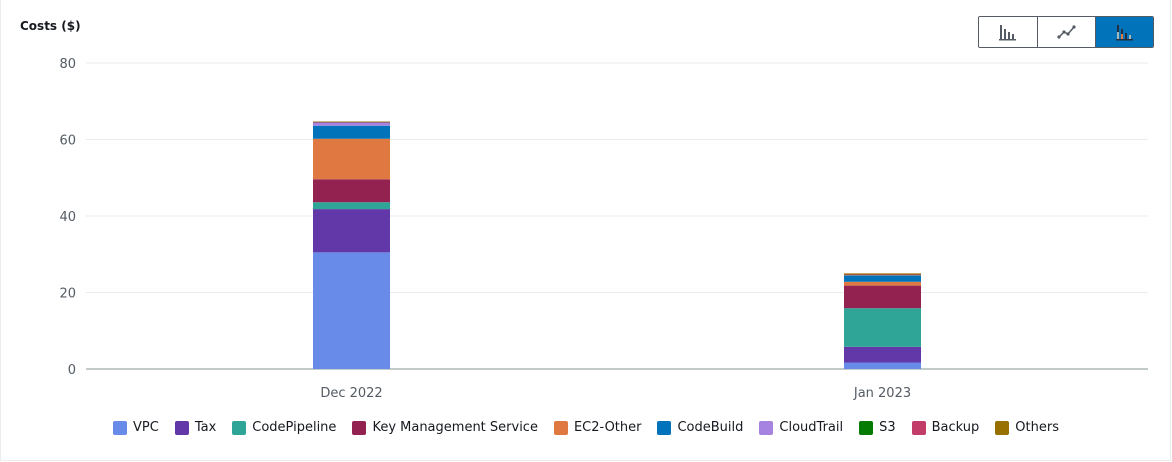 Image resolution: width=1172 pixels, height=462 pixels. I want to click on legend-item: CodePipeline, so click(284, 427).